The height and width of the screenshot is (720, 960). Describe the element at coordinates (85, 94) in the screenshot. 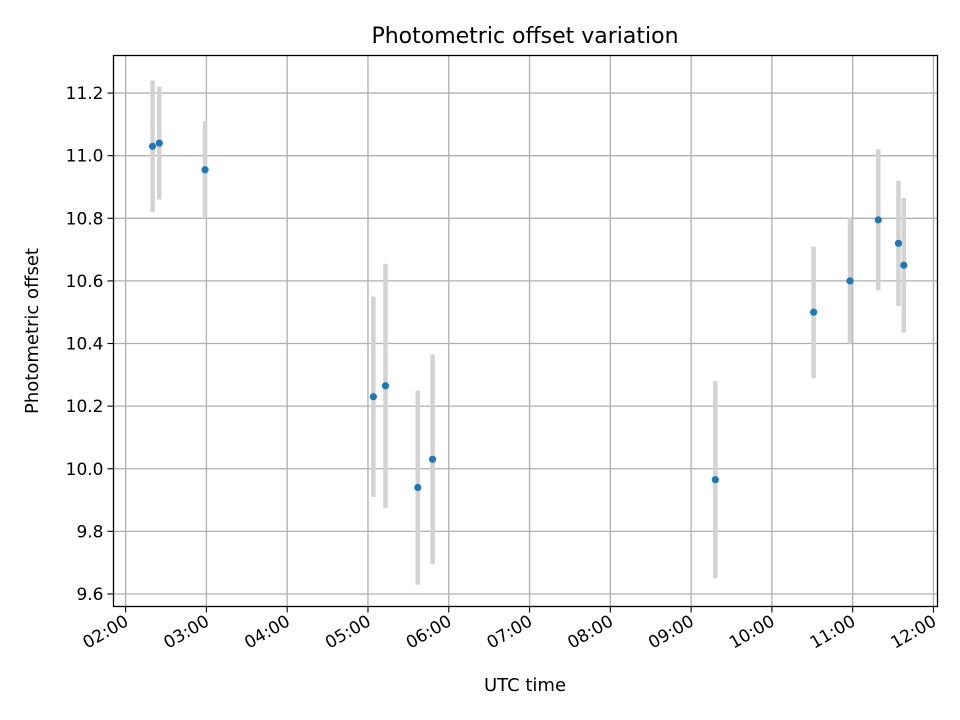

I see `y-tick-label: 11.2` at that location.